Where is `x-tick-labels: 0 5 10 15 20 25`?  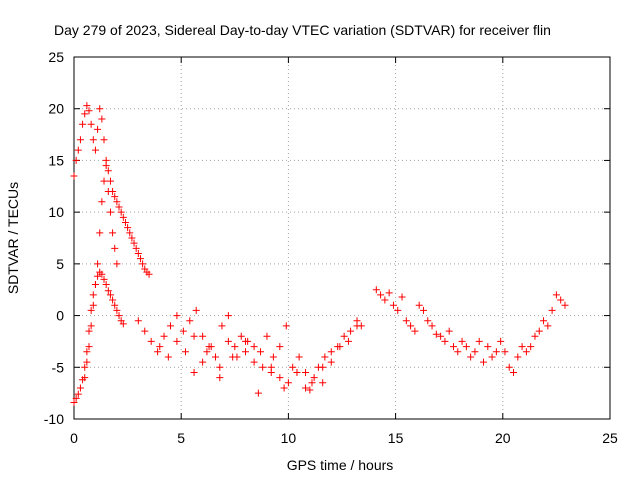
x-tick-labels: 0 5 10 15 20 25 is located at coordinates (344, 438).